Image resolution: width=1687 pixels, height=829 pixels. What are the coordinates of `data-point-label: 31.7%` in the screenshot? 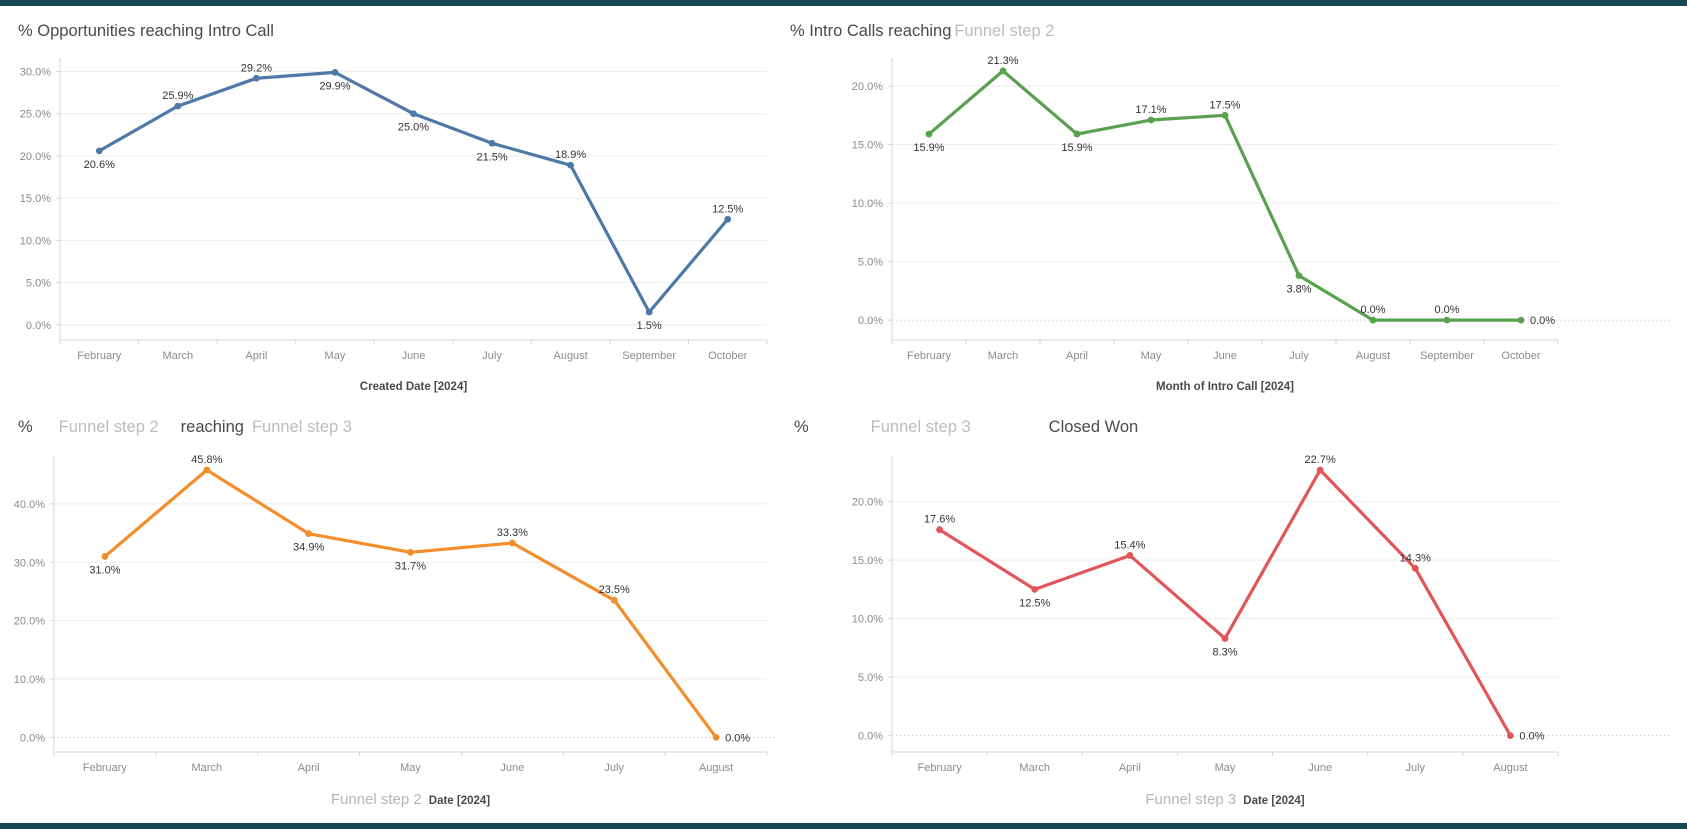 It's located at (410, 566).